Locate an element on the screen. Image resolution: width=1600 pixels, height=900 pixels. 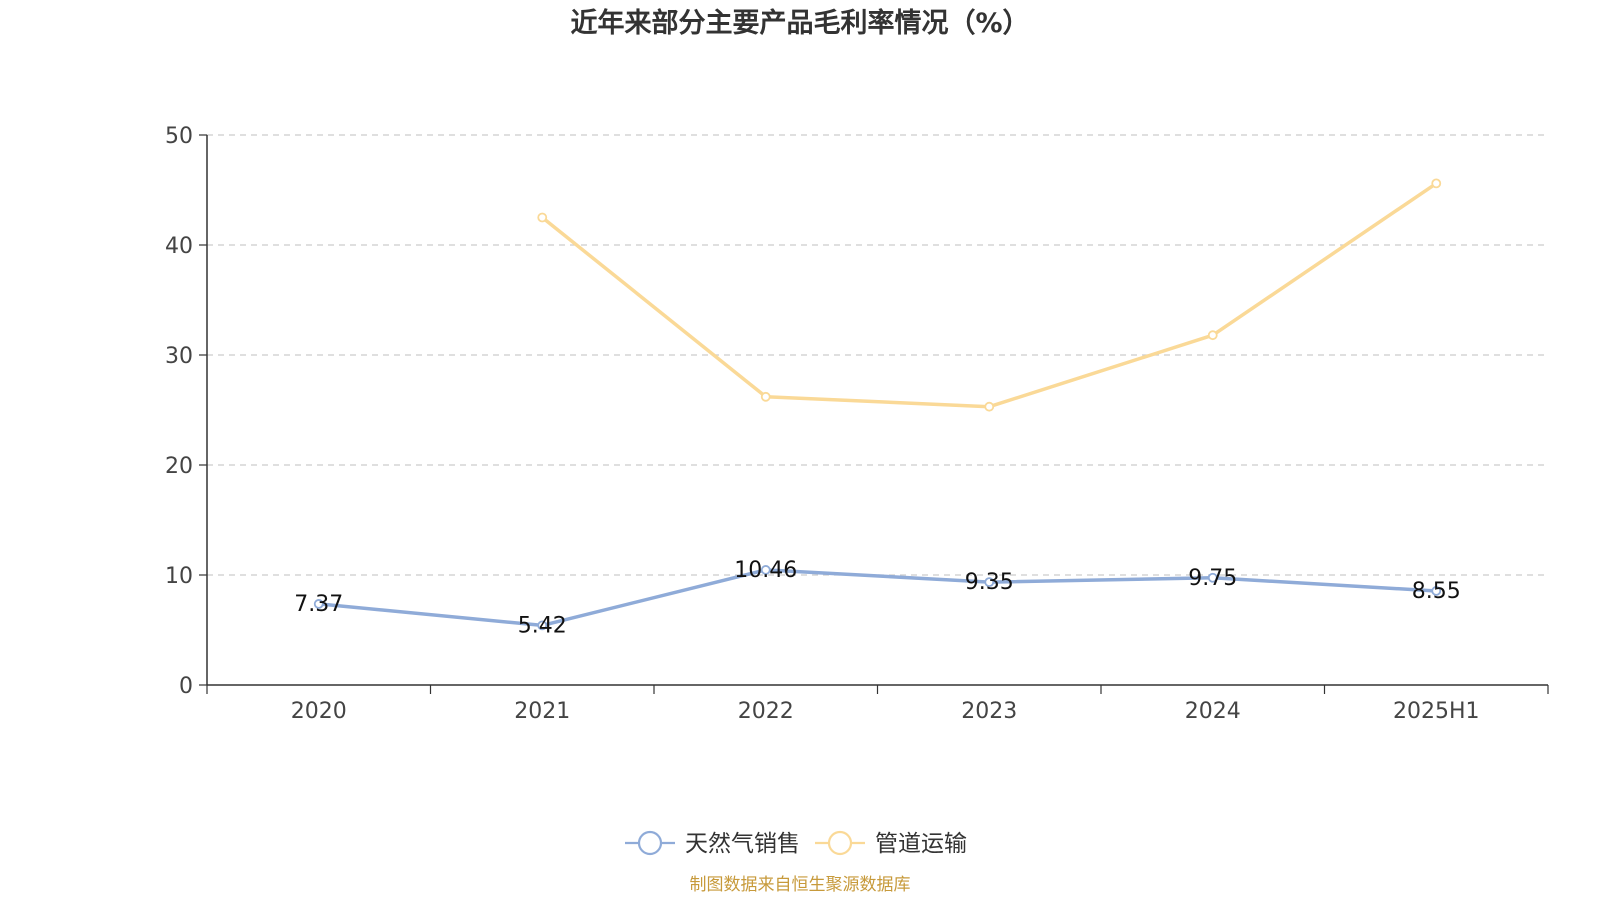
legend-label: 天然气销售 is located at coordinates (742, 844).